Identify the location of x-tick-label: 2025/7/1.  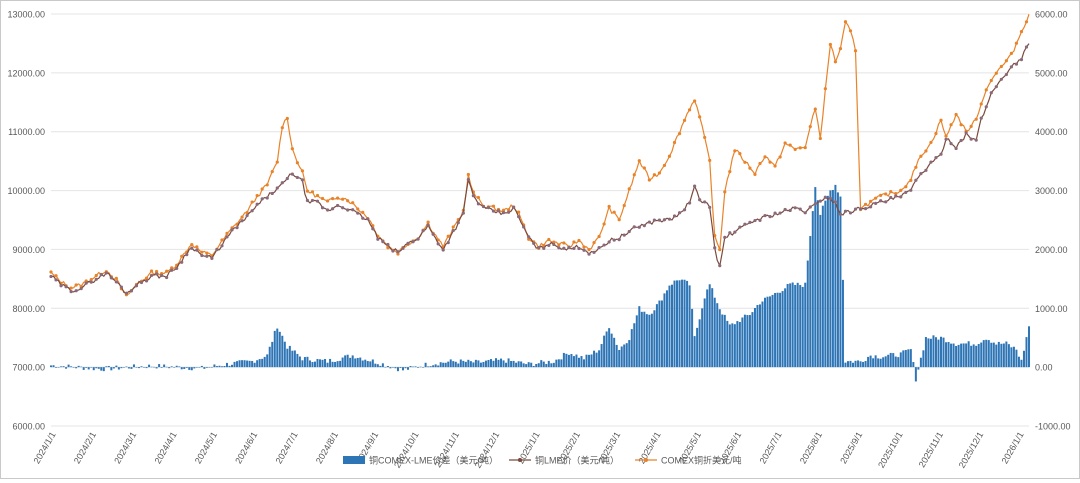
(771, 447).